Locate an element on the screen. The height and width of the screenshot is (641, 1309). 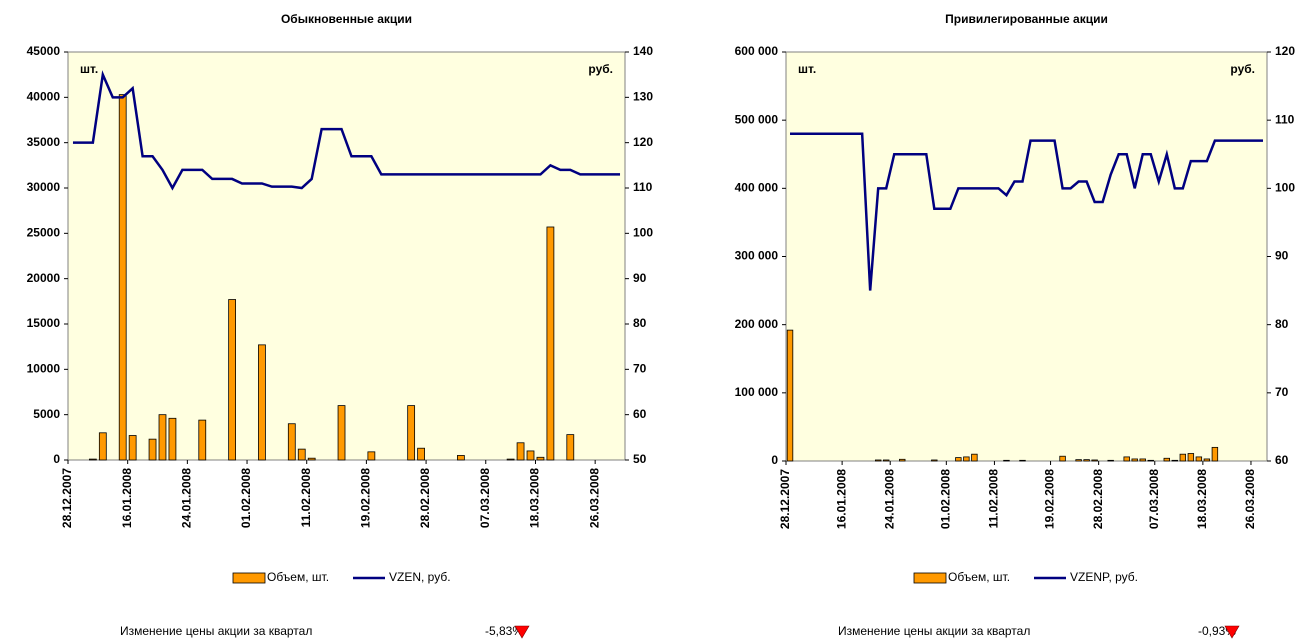
y-tick-label: 15000 is located at coordinates (44, 323).